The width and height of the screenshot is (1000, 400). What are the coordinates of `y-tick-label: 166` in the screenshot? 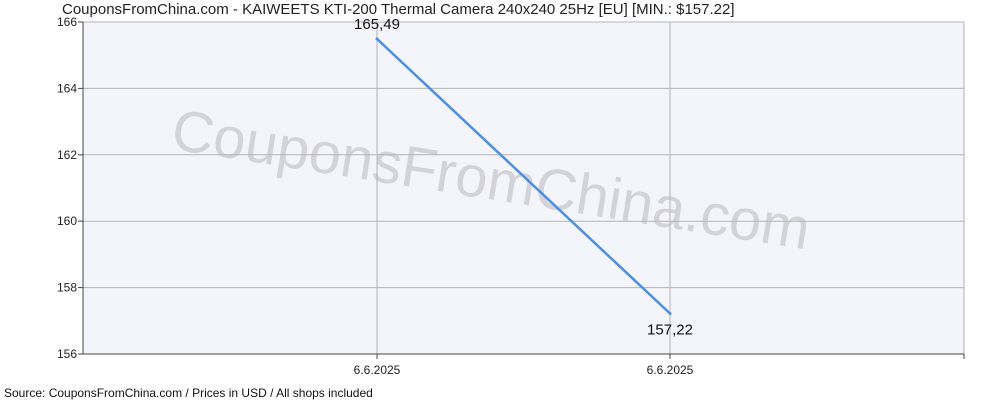 It's located at (67, 22).